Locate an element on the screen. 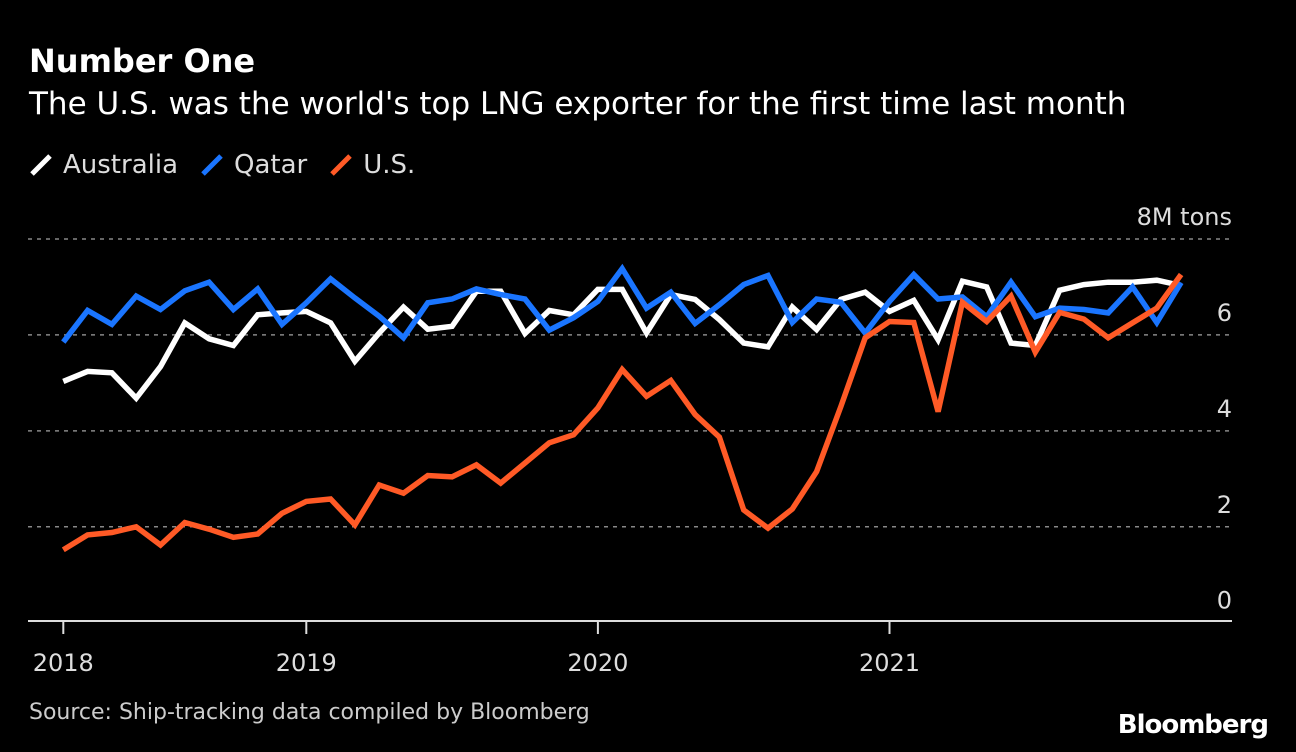  x-tick-label: 2019 is located at coordinates (306, 663).